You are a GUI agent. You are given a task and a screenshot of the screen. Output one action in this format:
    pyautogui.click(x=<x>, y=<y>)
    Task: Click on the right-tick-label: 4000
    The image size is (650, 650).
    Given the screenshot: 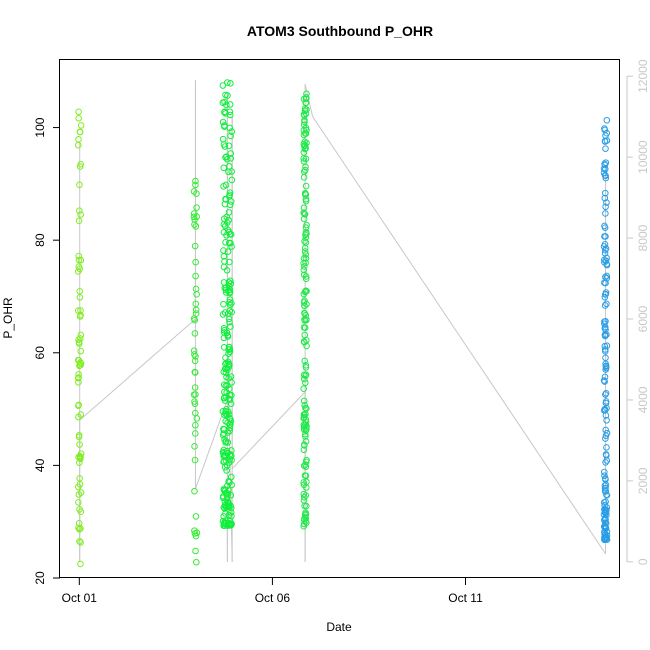 What is the action you would take?
    pyautogui.click(x=643, y=399)
    